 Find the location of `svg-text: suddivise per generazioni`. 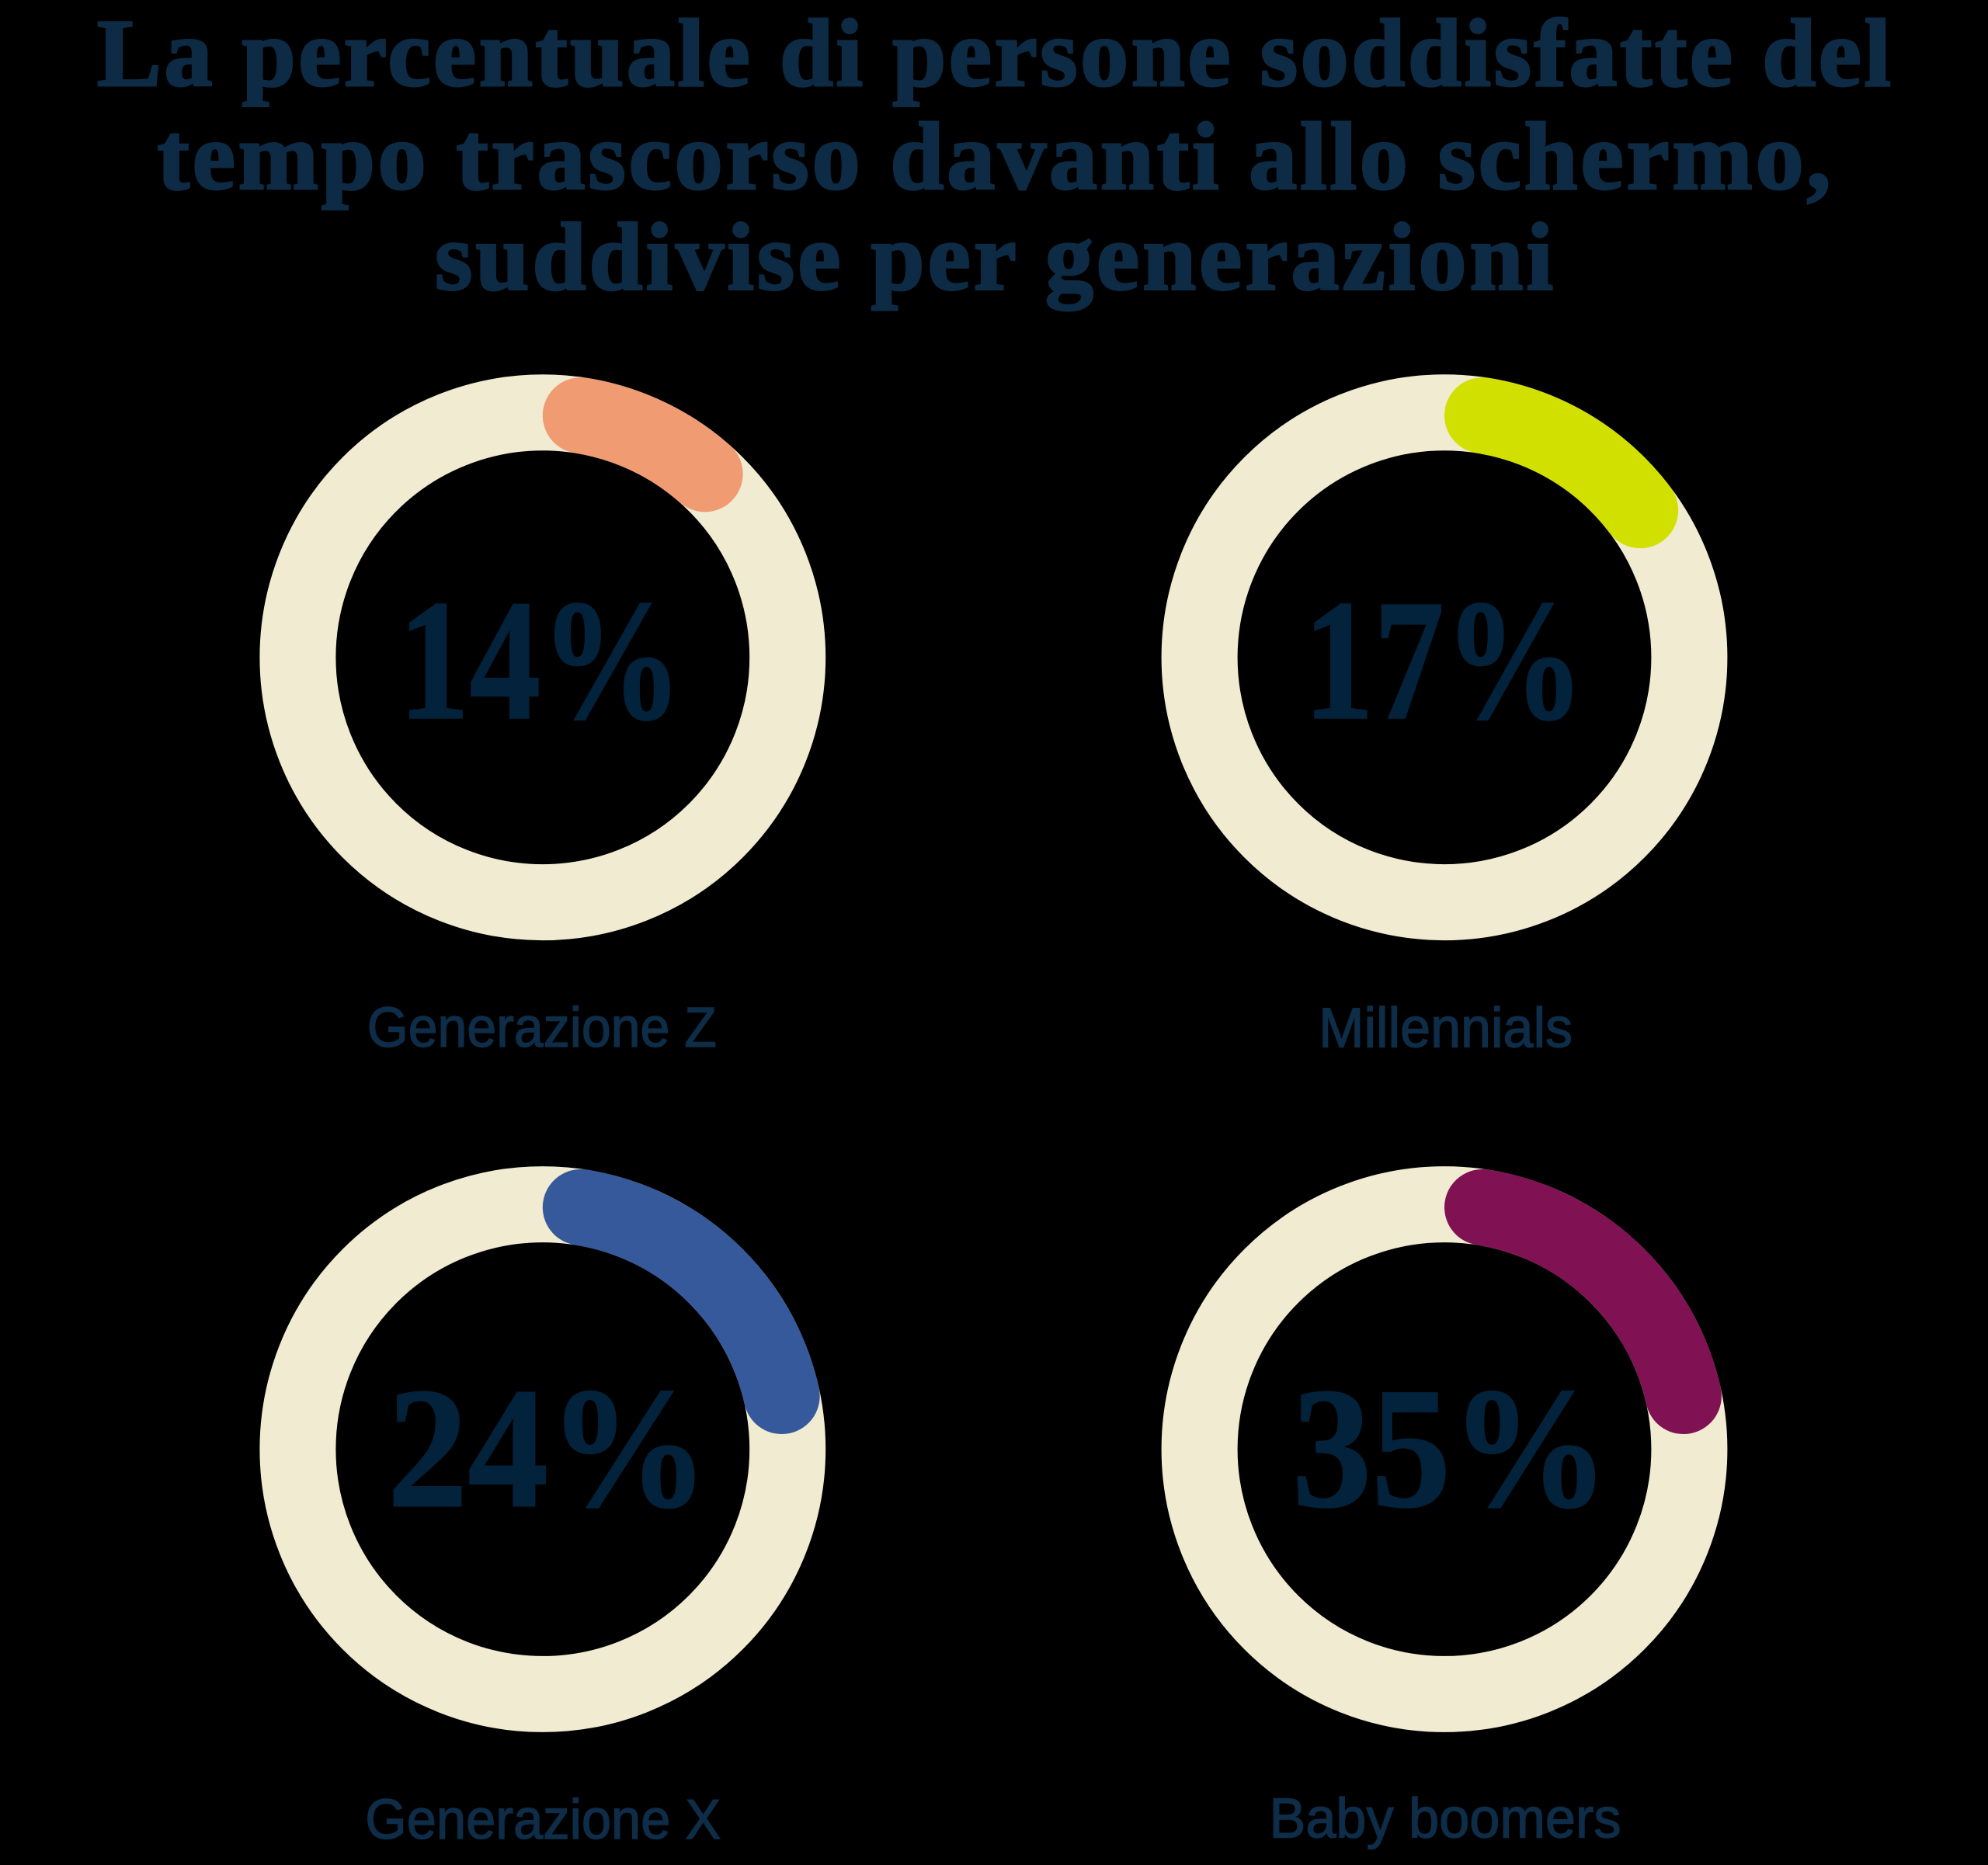

svg-text: suddivise per generazioni is located at coordinates (994, 257).